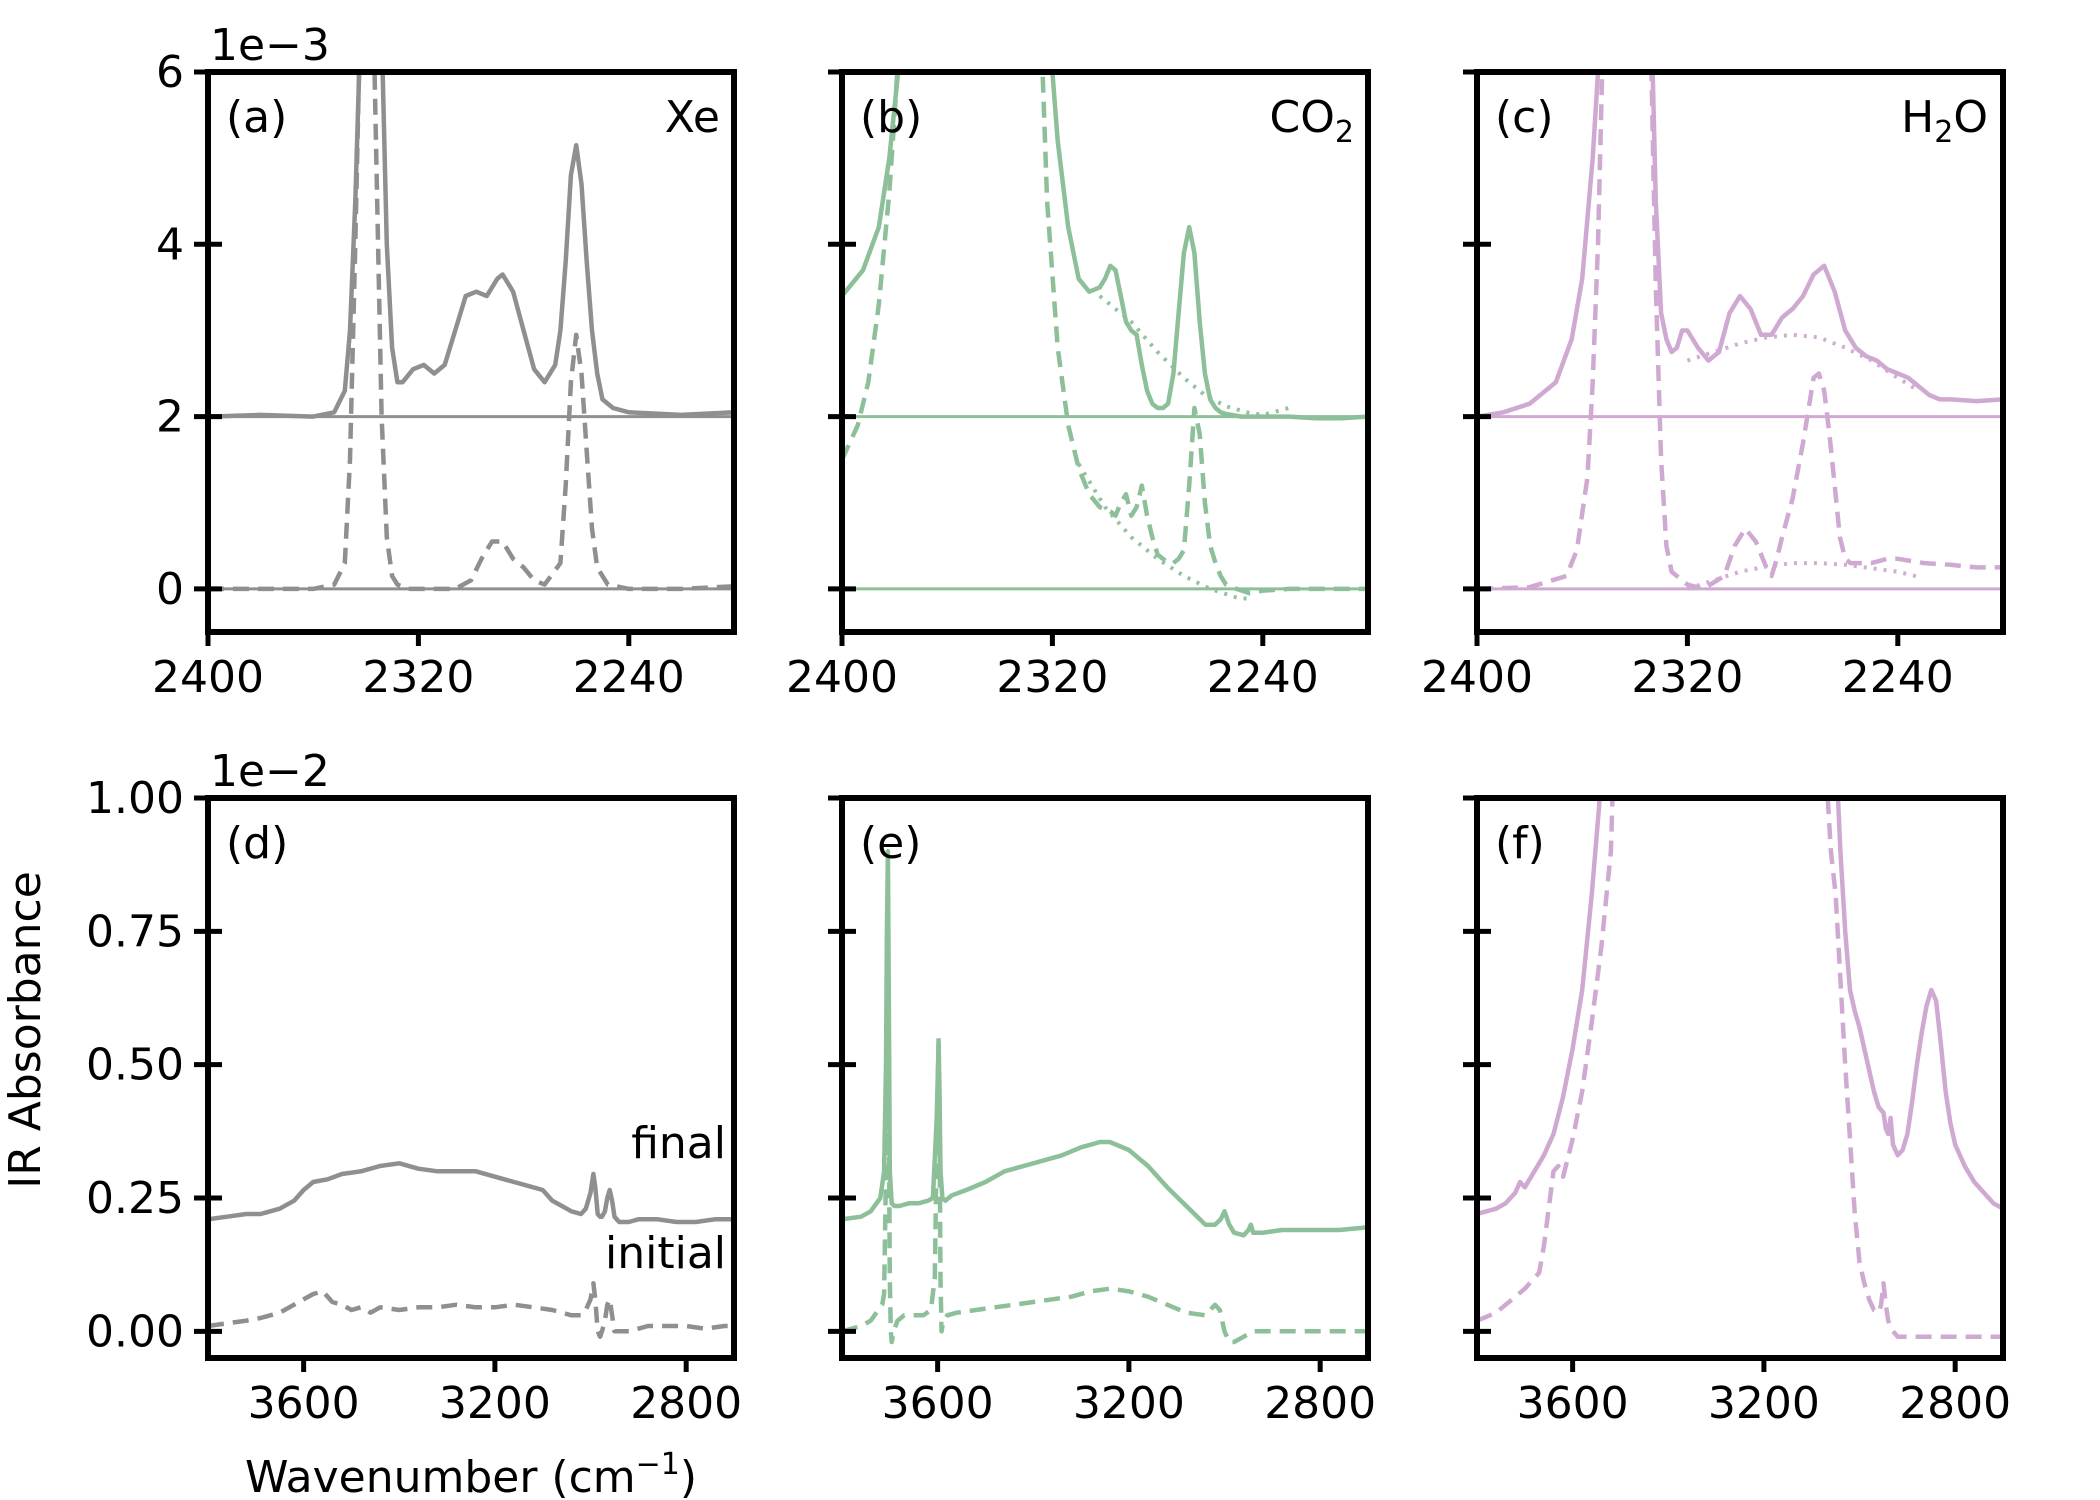  Describe the element at coordinates (135, 931) in the screenshot. I see `panel-d-ytick-label-3: 0.75` at that location.